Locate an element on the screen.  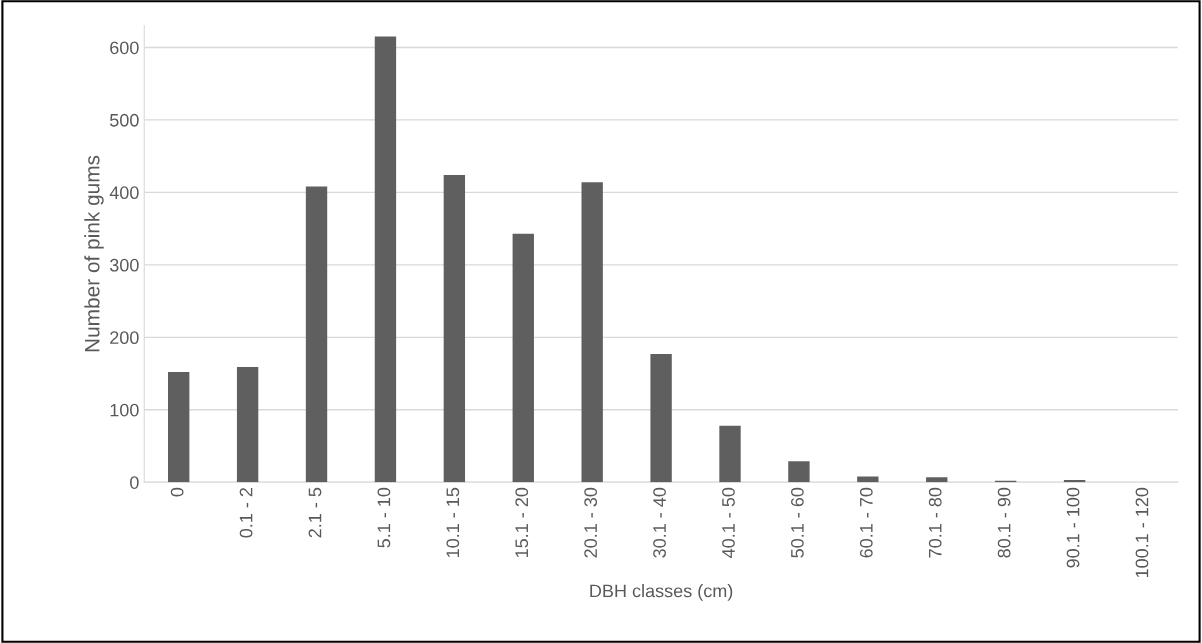
y-tick-label: 0 is located at coordinates (134, 482).